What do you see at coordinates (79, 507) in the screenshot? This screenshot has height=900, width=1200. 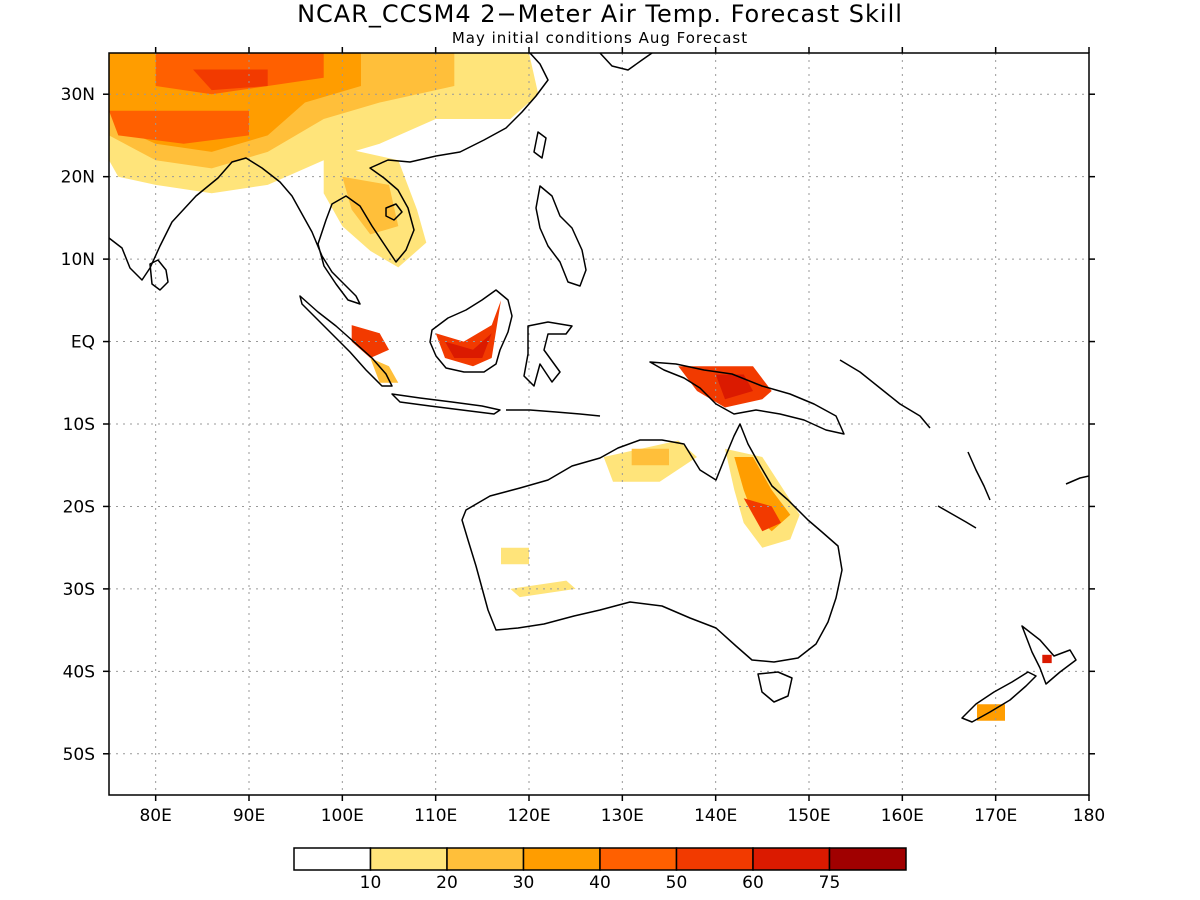 I see `y-tick-label: 20S` at bounding box center [79, 507].